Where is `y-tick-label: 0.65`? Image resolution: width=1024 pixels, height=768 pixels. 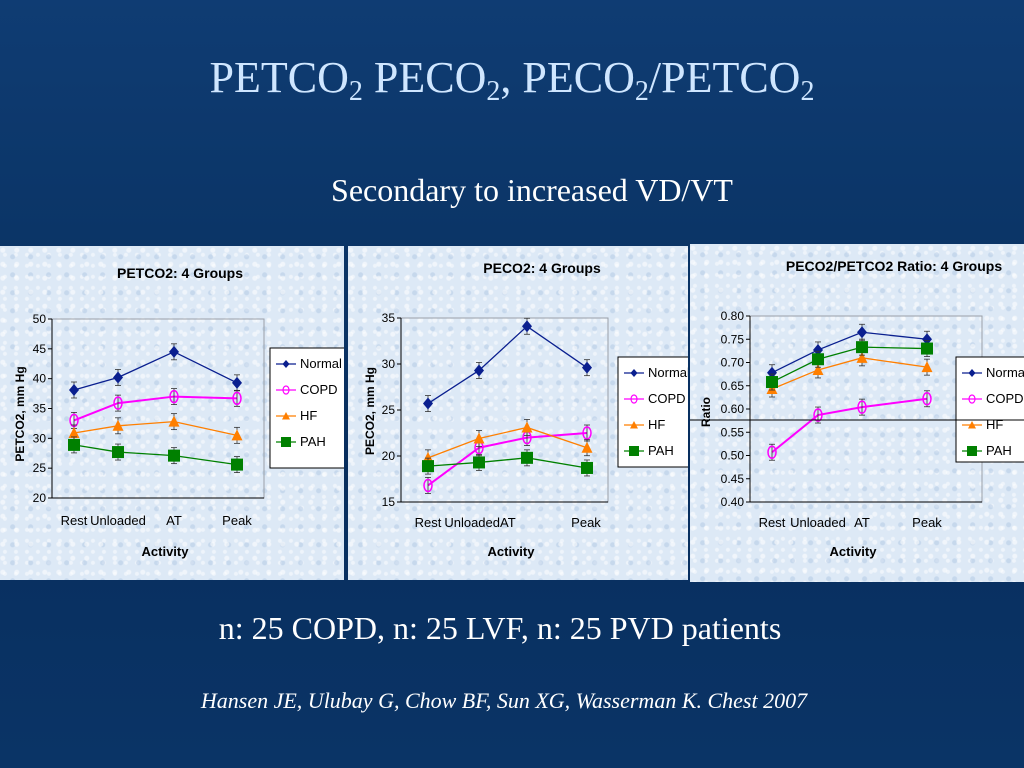 y-tick-label: 0.65 is located at coordinates (733, 386).